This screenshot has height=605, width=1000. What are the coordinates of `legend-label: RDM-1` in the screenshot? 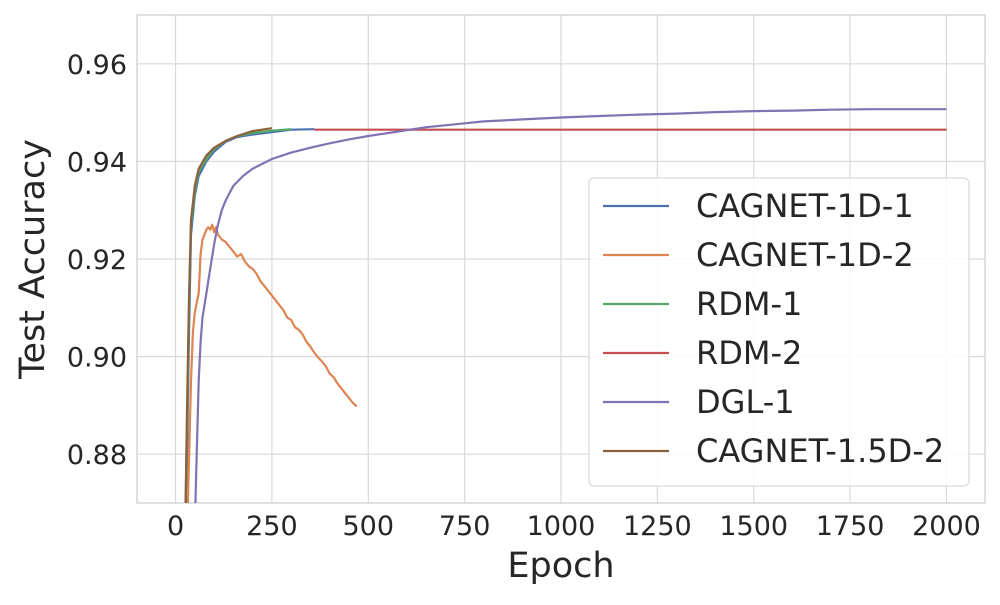 It's located at (749, 304).